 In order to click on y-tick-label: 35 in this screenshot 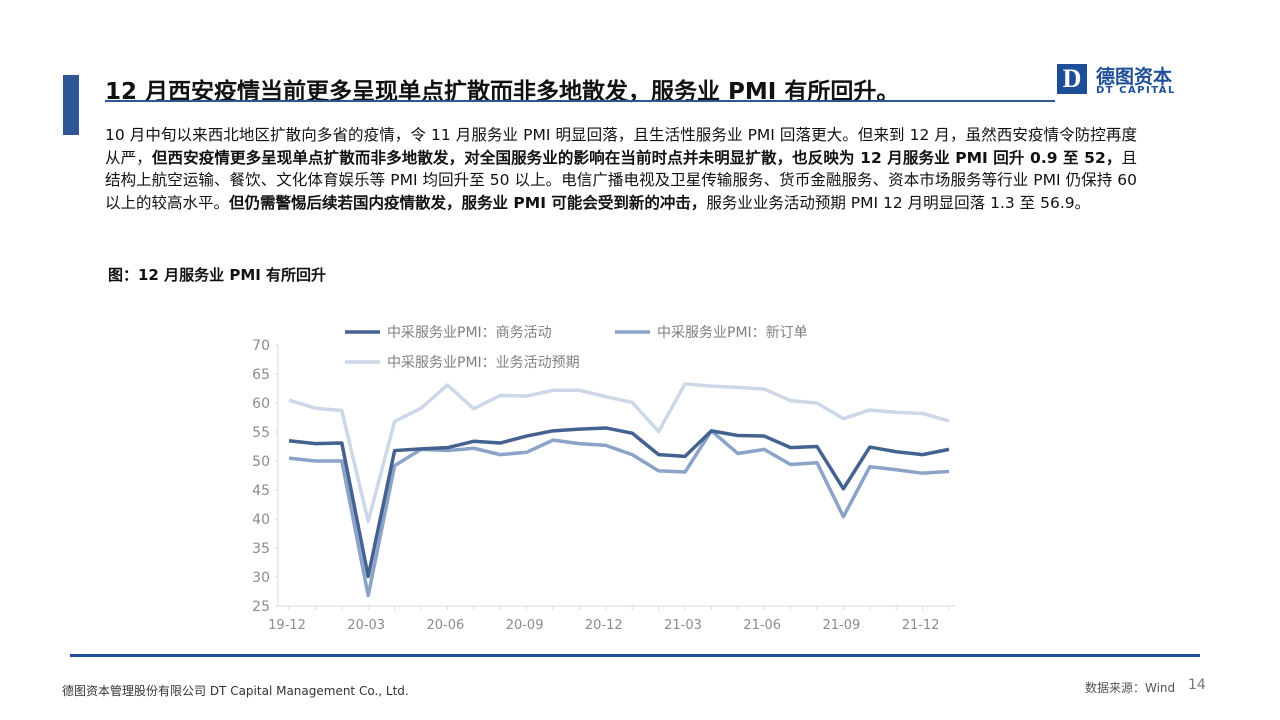, I will do `click(261, 549)`.